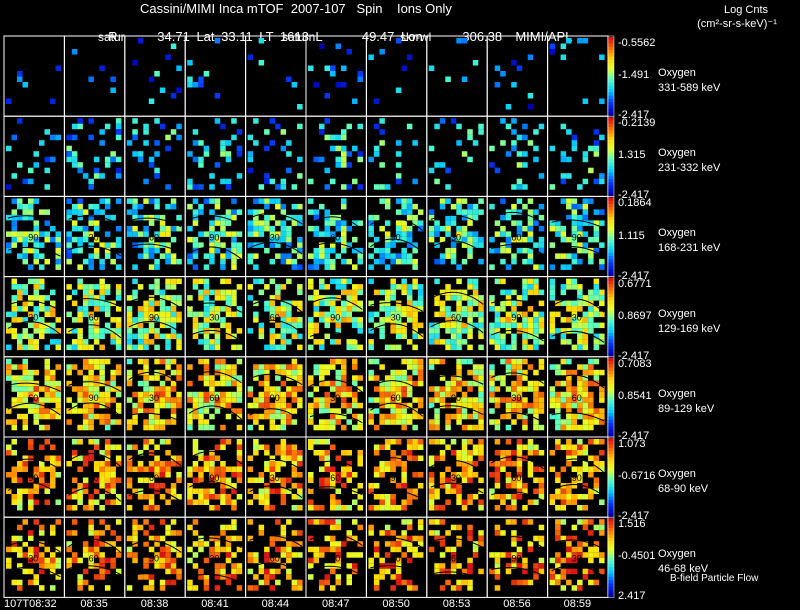 The height and width of the screenshot is (610, 800). I want to click on contour-label: 30, so click(577, 558).